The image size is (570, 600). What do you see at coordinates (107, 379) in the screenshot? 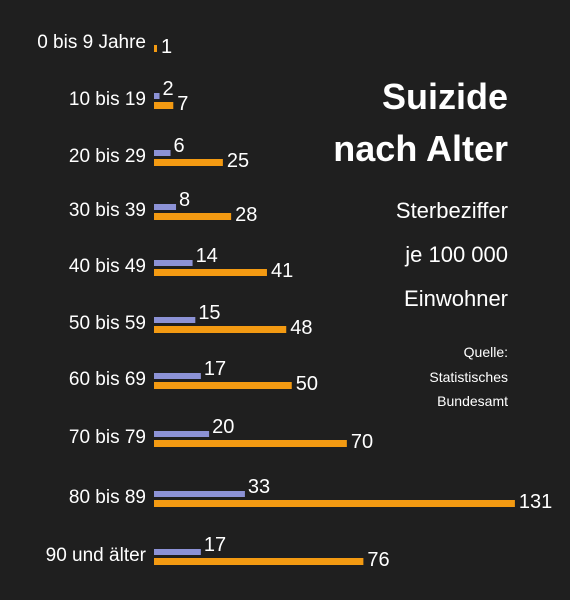
I see `category-label: 60 bis 69` at bounding box center [107, 379].